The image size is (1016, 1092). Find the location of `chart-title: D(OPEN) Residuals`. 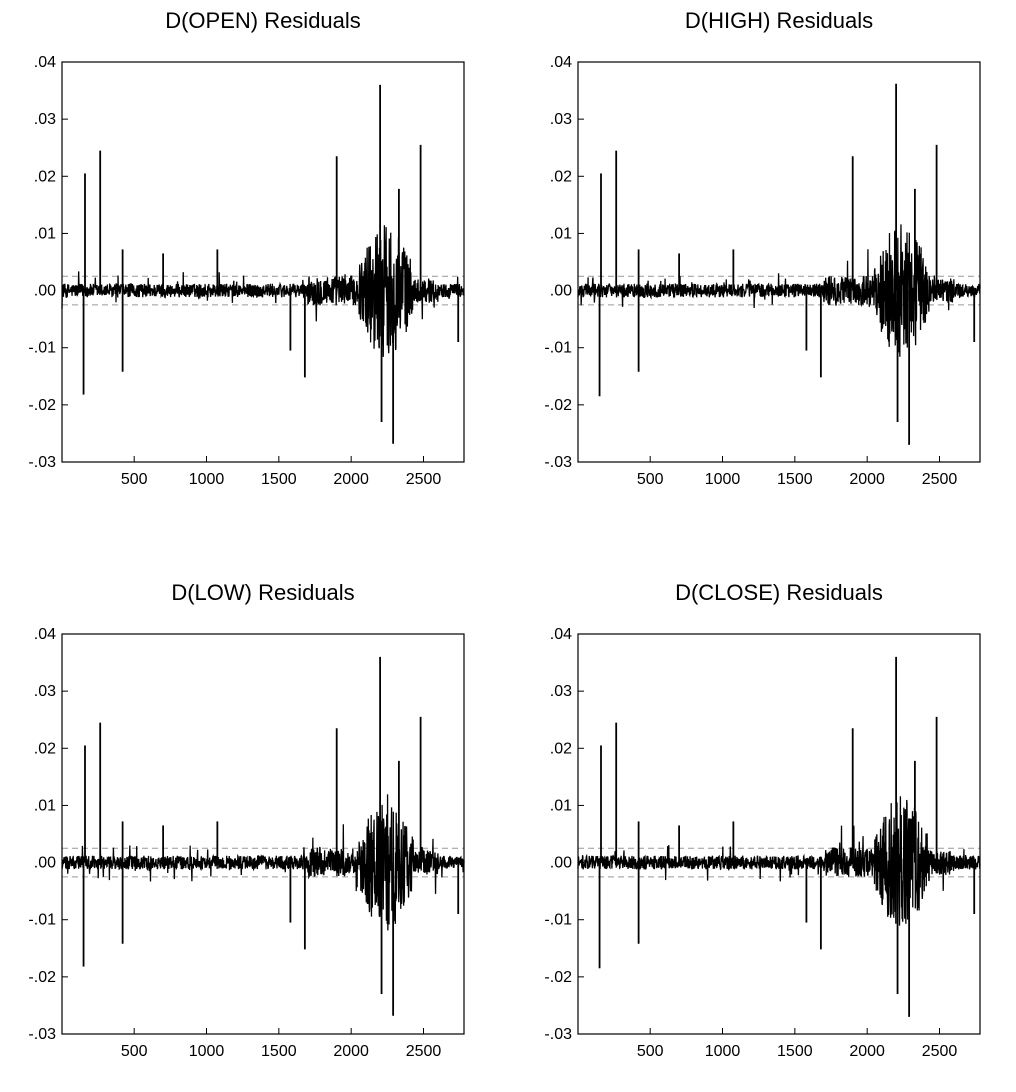

chart-title: D(OPEN) Residuals is located at coordinates (263, 20).